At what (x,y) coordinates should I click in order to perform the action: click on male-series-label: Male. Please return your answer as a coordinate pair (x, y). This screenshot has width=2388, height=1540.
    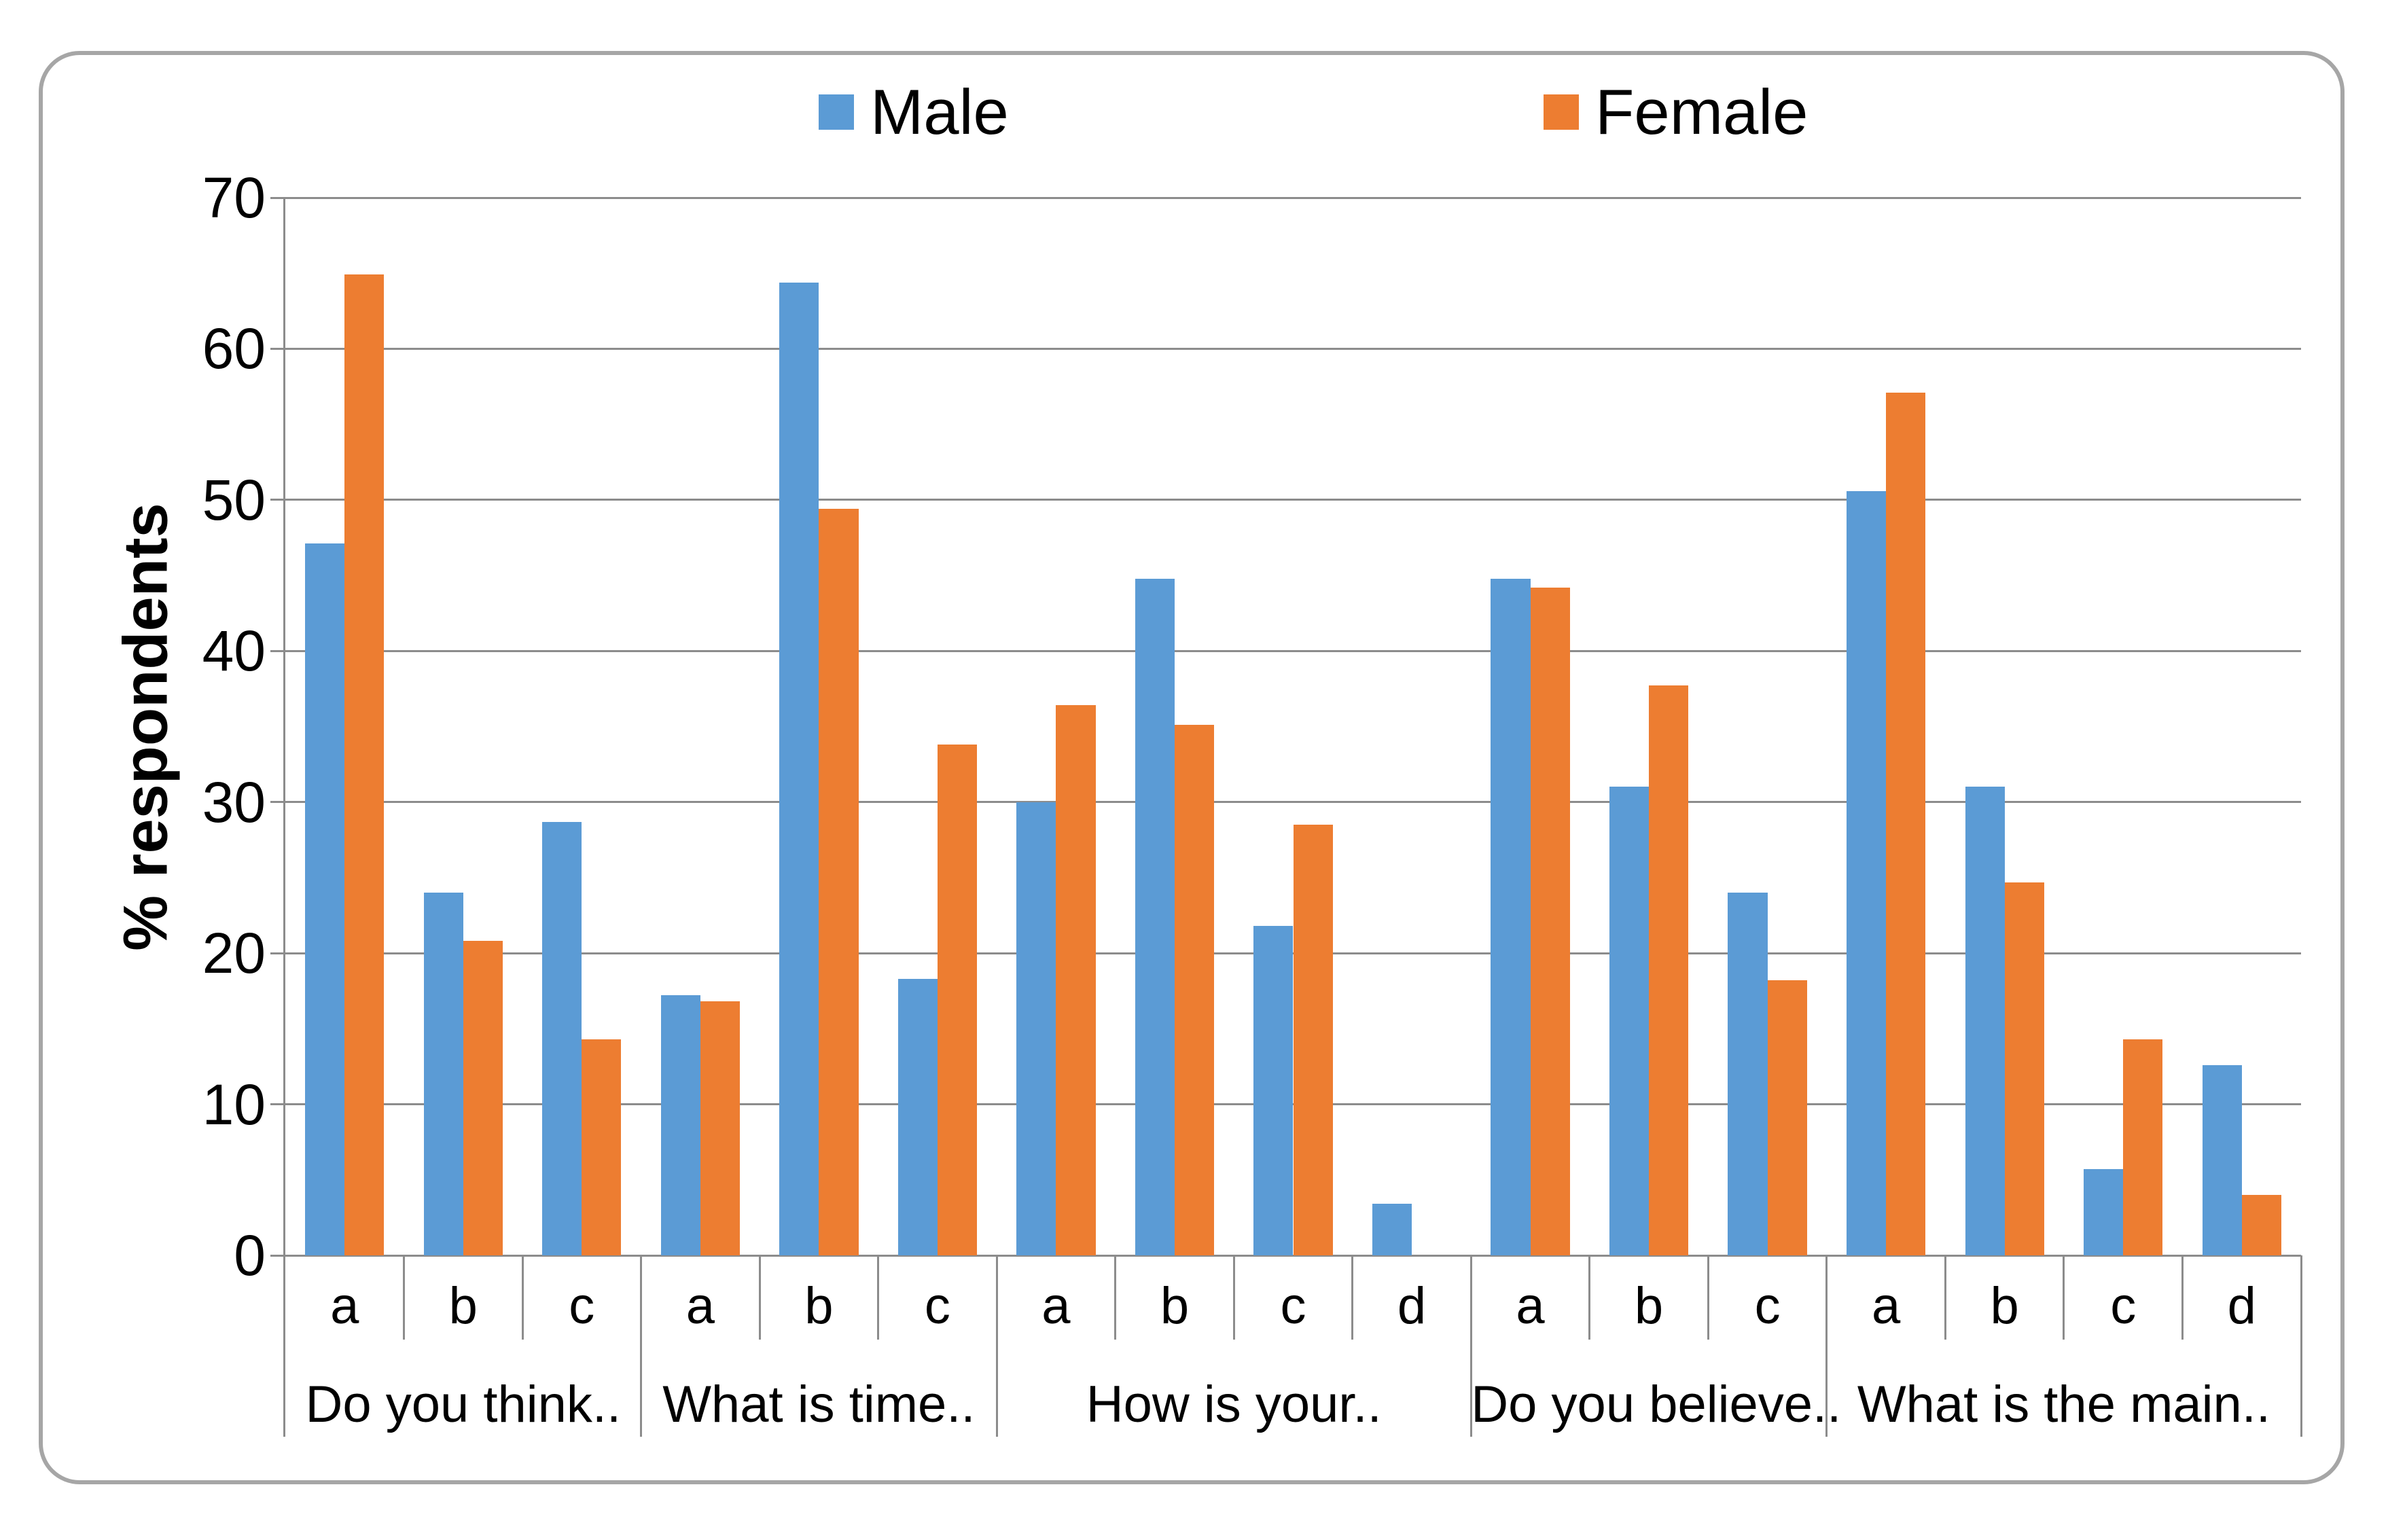
    Looking at the image, I should click on (939, 112).